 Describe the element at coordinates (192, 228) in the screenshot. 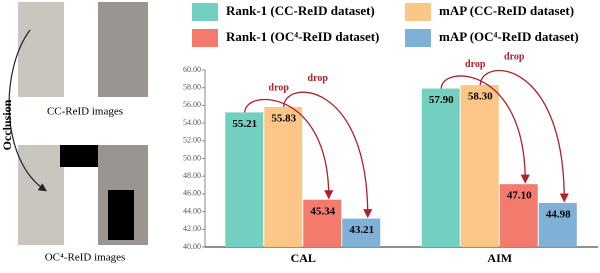

I see `y-tick-label: 42.00` at that location.